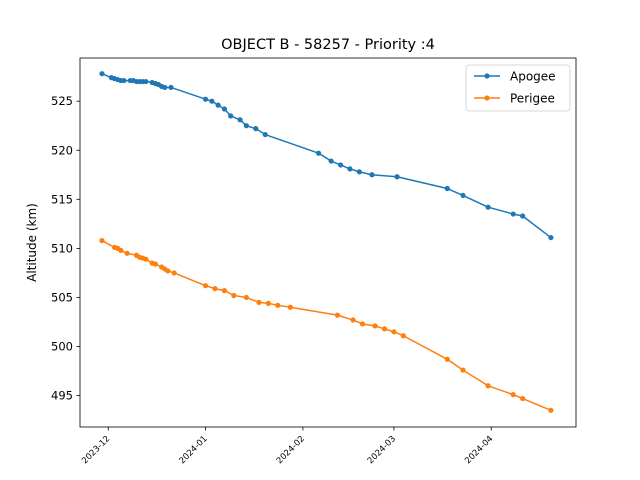 The width and height of the screenshot is (640, 480). What do you see at coordinates (62, 297) in the screenshot?
I see `y-tick-label: 505` at bounding box center [62, 297].